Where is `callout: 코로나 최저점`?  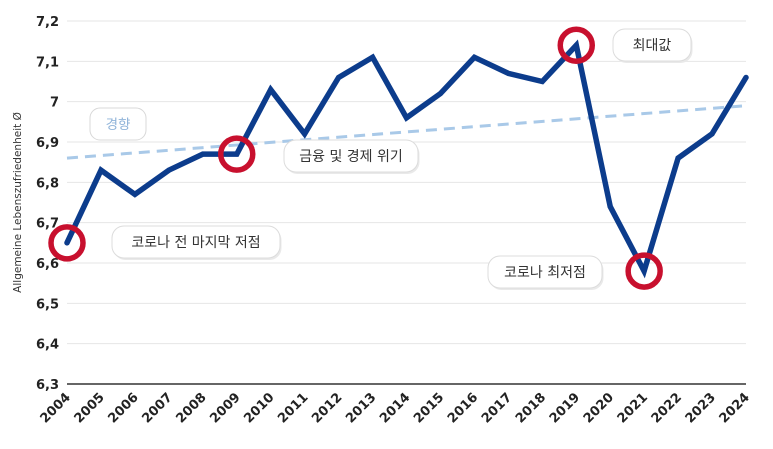
callout: 코로나 최저점 is located at coordinates (575, 271).